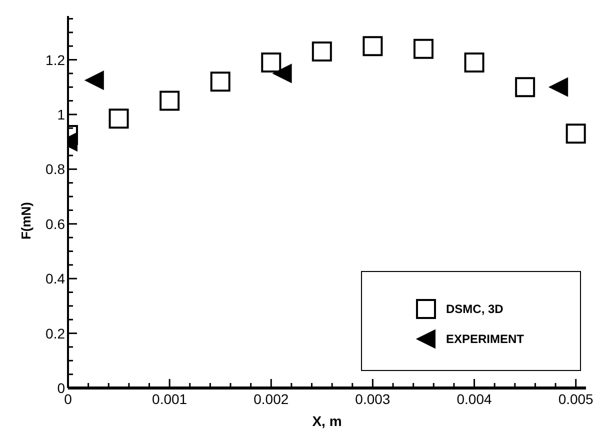  Describe the element at coordinates (474, 399) in the screenshot. I see `x-tick-label: 0.004` at that location.